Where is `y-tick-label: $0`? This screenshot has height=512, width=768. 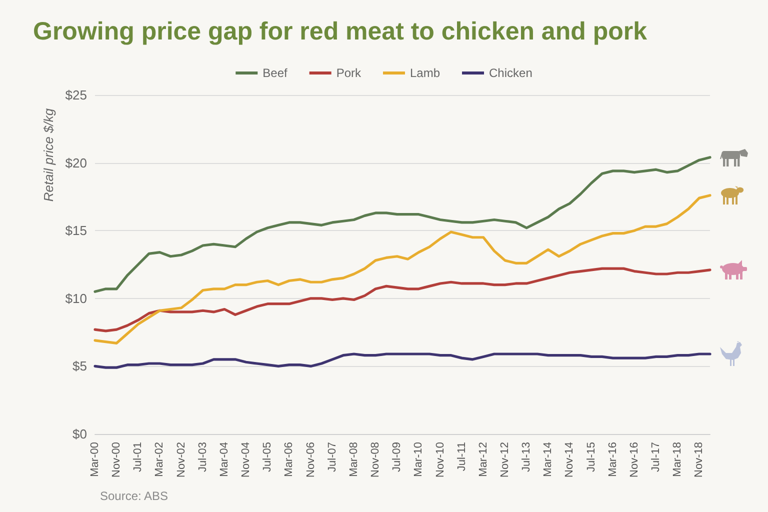 y-tick-label: $0 is located at coordinates (79, 434).